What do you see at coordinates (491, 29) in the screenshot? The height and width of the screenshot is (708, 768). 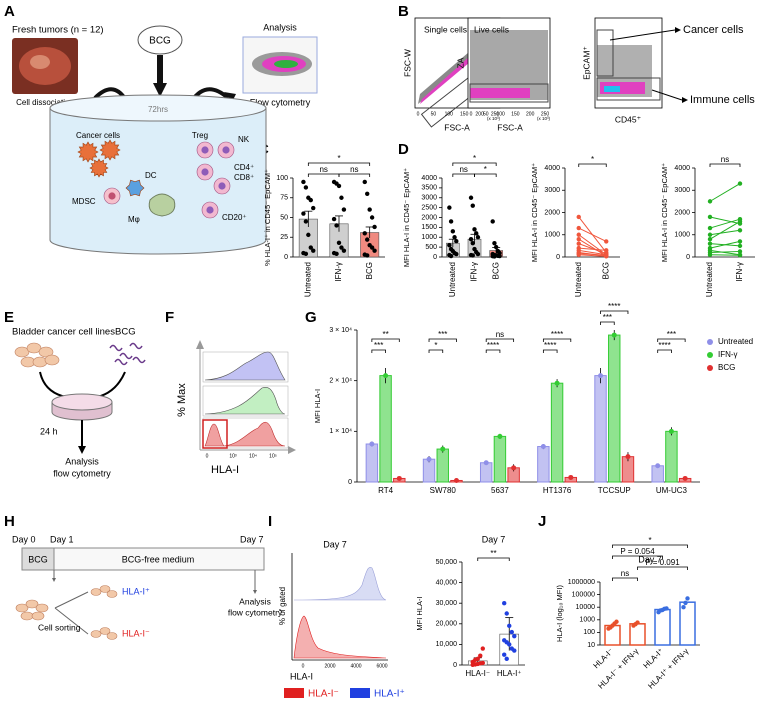 I see `label: Live cells` at bounding box center [491, 29].